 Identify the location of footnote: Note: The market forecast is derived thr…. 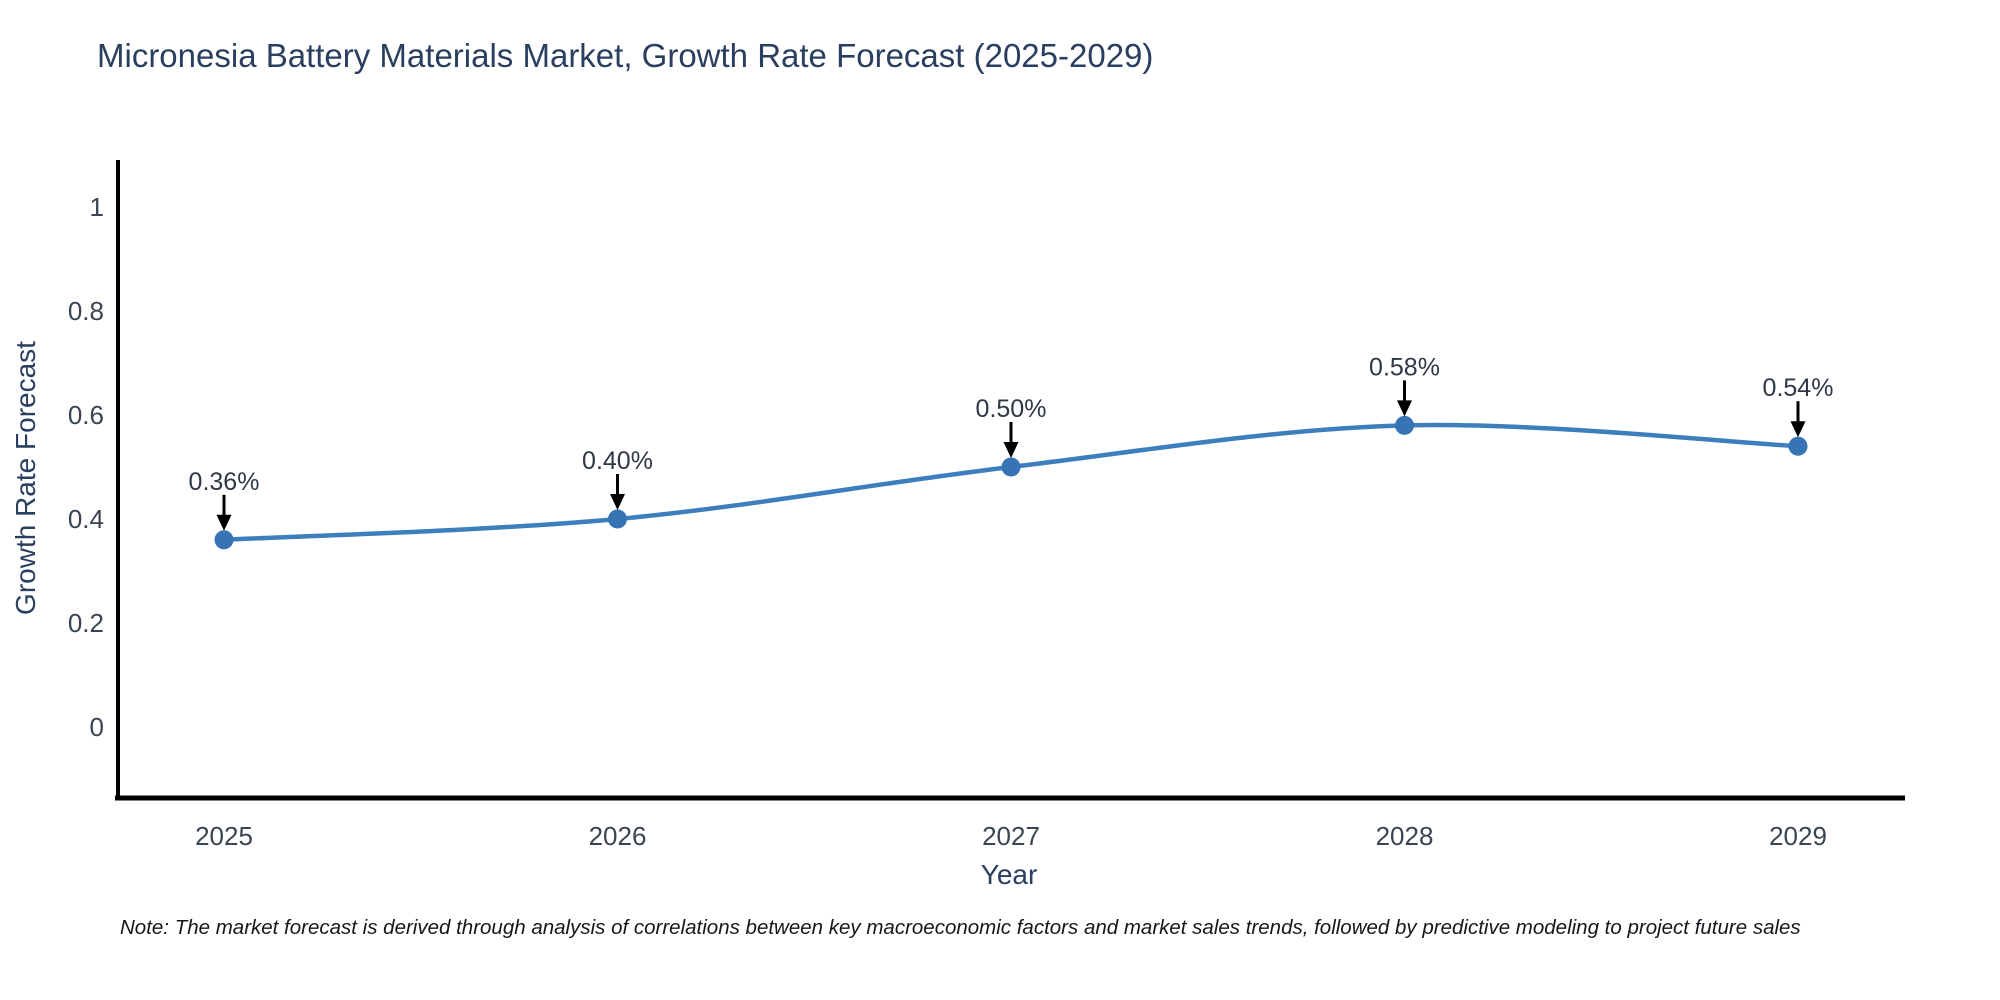
(960, 927).